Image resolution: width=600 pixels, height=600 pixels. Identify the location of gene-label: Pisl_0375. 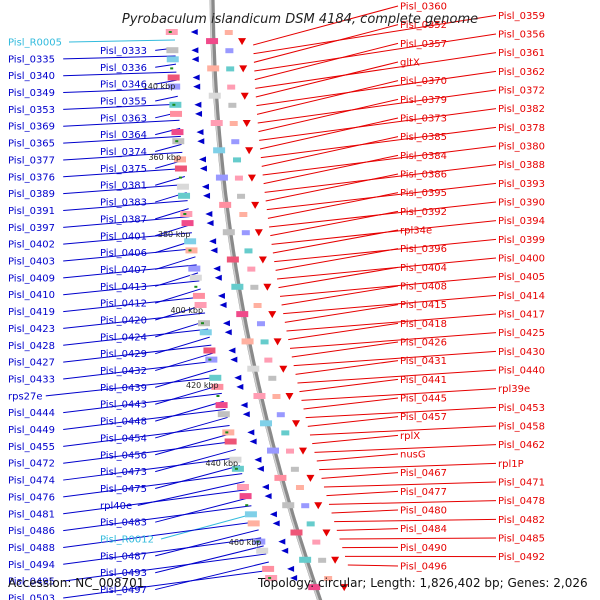
(123, 169).